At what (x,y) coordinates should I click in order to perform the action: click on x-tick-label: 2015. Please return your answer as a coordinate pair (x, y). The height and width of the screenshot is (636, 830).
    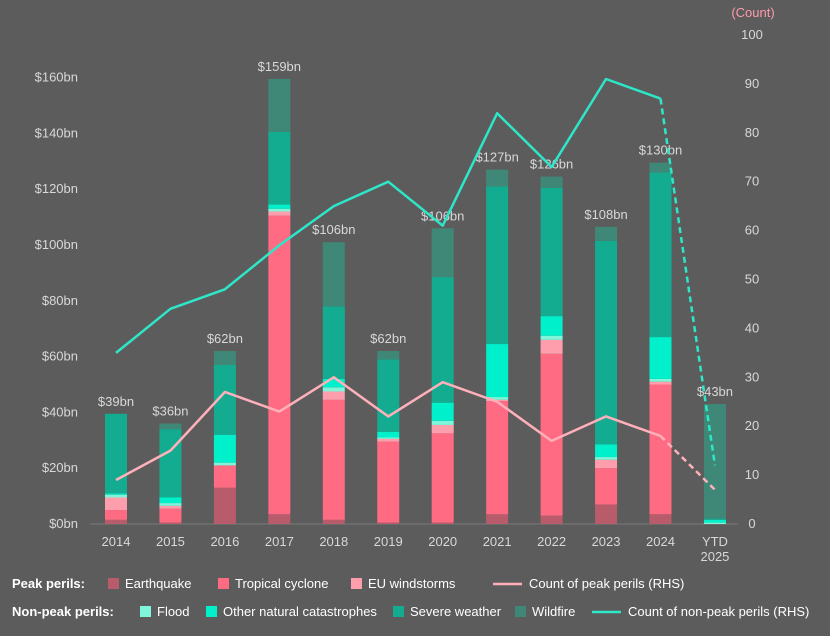
    Looking at the image, I should click on (170, 541).